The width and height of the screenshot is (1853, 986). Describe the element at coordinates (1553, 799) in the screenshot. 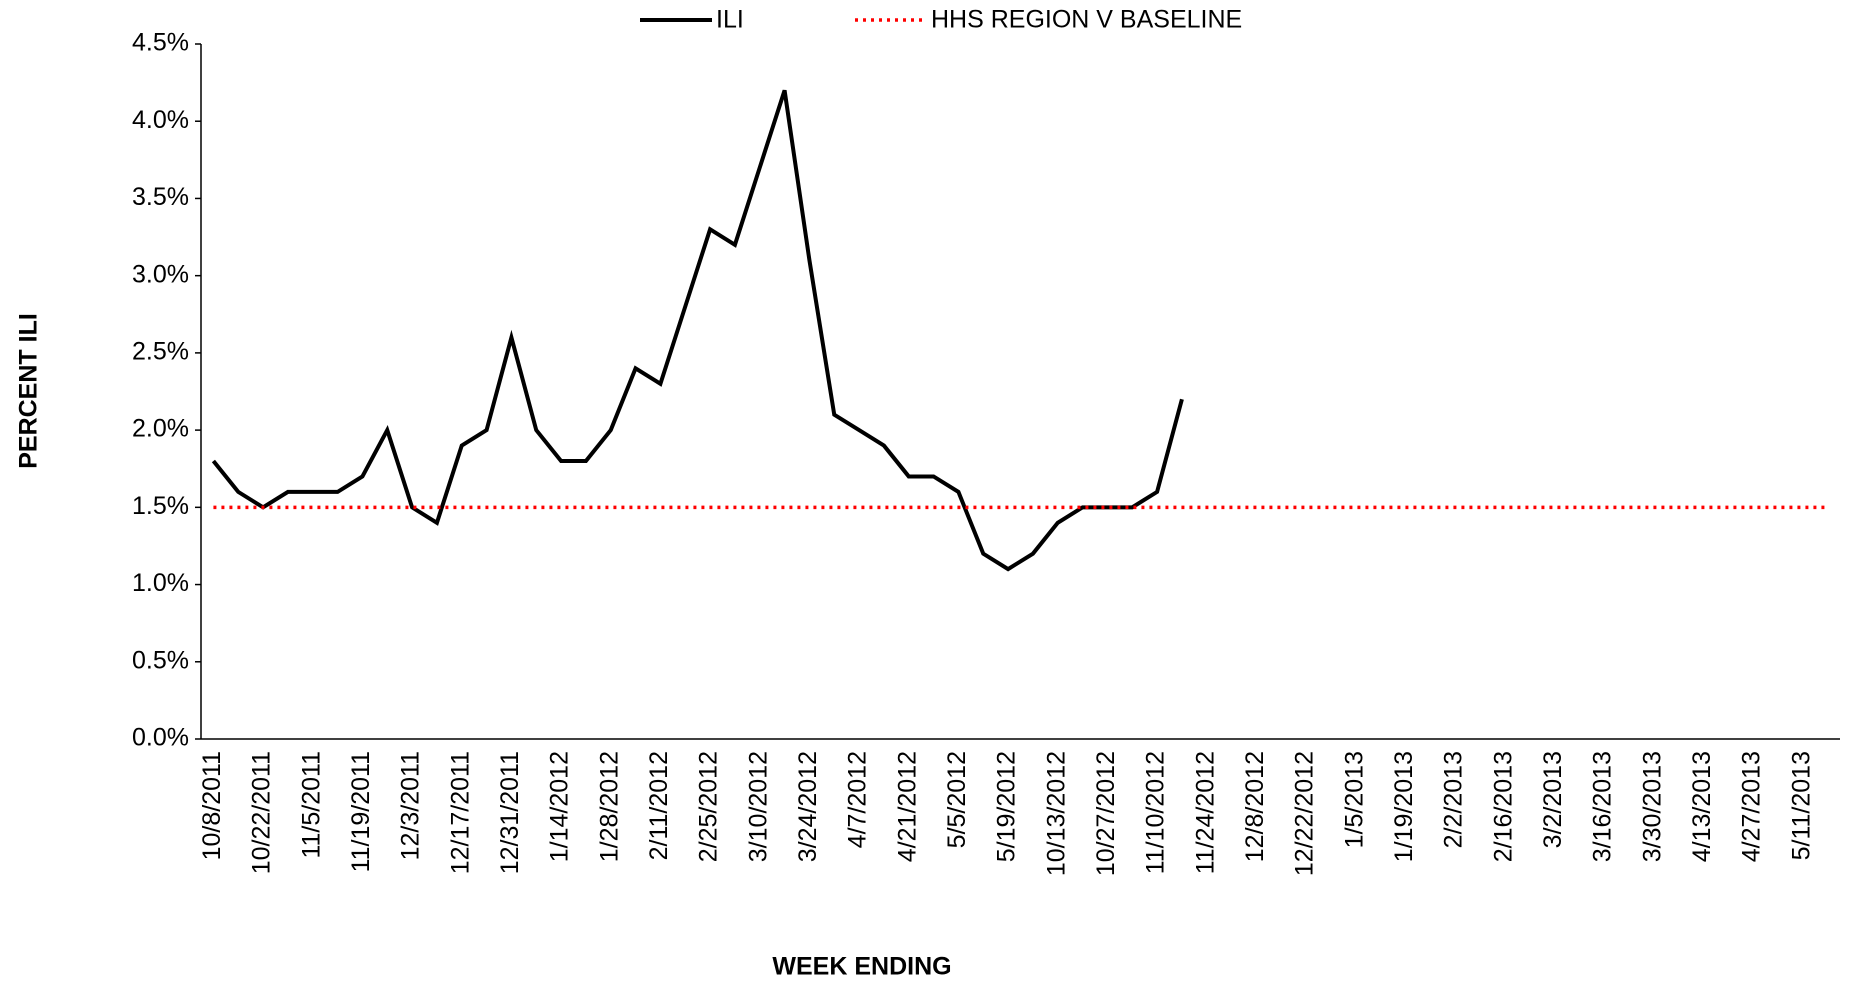

I see `x-tick-label: 3/2/2013` at that location.